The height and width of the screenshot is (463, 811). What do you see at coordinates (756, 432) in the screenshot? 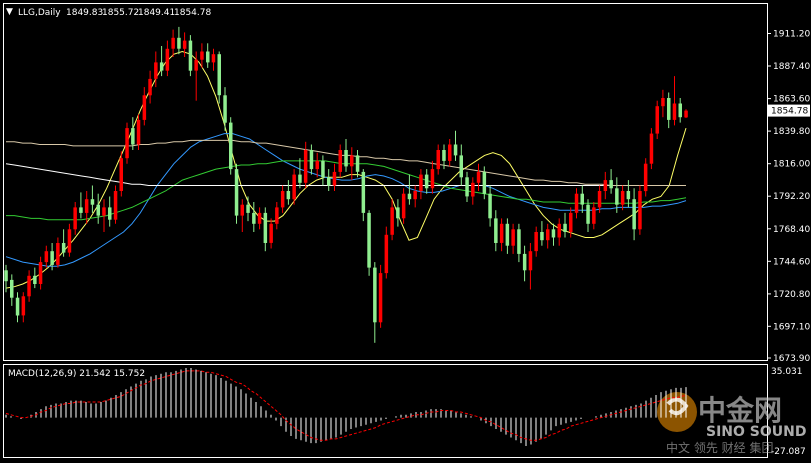
I see `watermark-brand-en: SINO SOUND` at bounding box center [756, 432].